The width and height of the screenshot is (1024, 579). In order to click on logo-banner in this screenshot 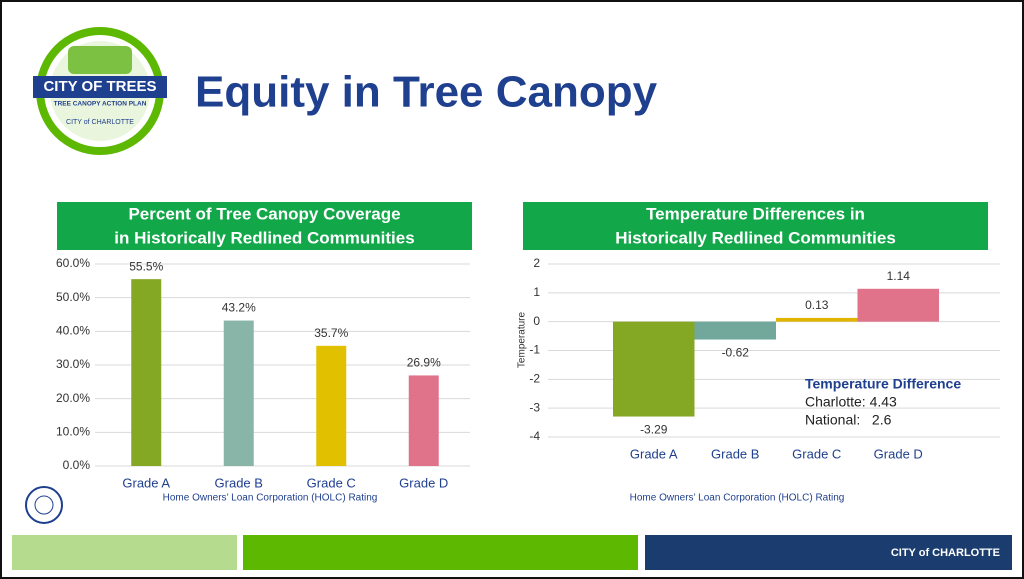, I will do `click(100, 87)`.